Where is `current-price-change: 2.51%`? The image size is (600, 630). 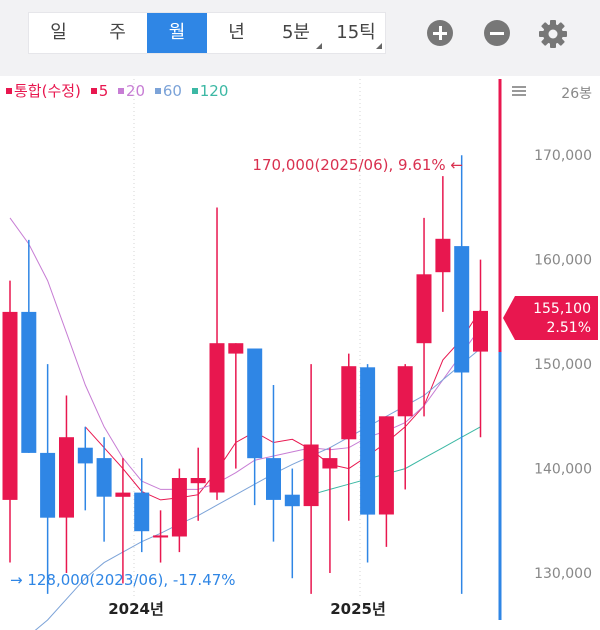
current-price-change: 2.51% is located at coordinates (569, 328).